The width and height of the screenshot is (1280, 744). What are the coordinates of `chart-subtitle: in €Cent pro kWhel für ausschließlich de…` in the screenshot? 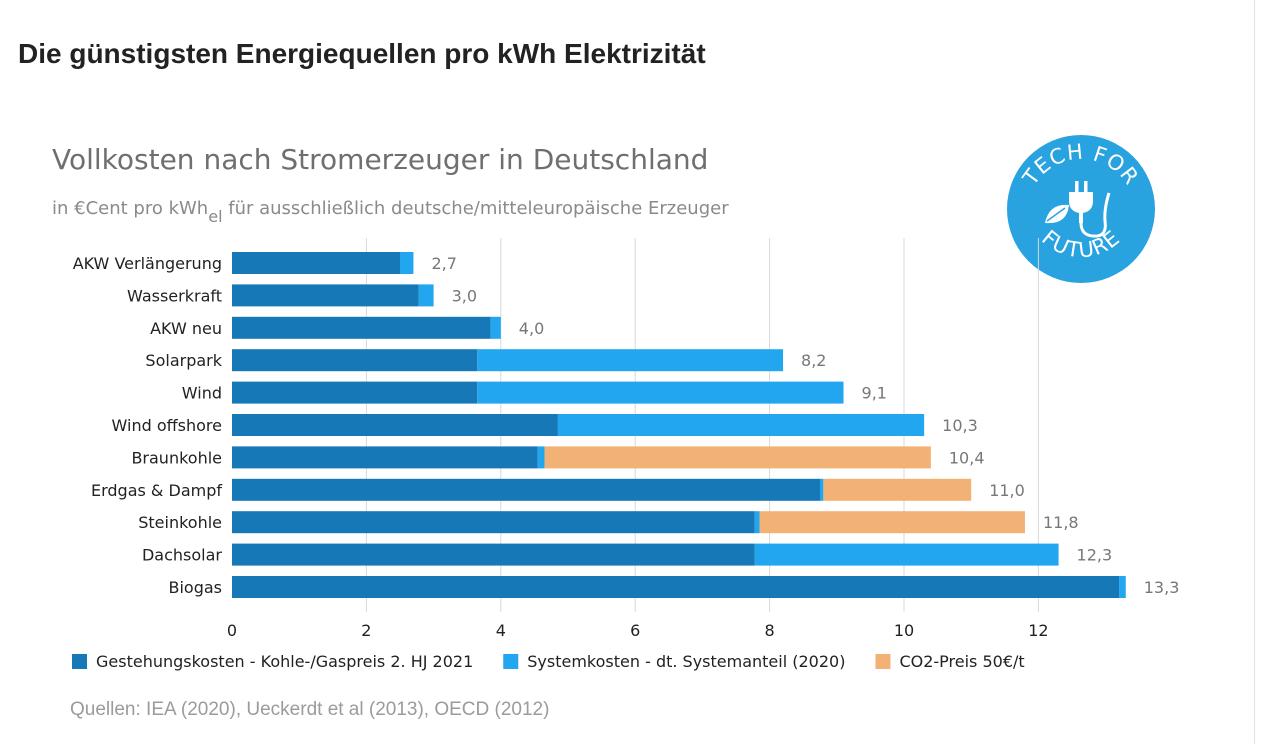 It's located at (390, 212).